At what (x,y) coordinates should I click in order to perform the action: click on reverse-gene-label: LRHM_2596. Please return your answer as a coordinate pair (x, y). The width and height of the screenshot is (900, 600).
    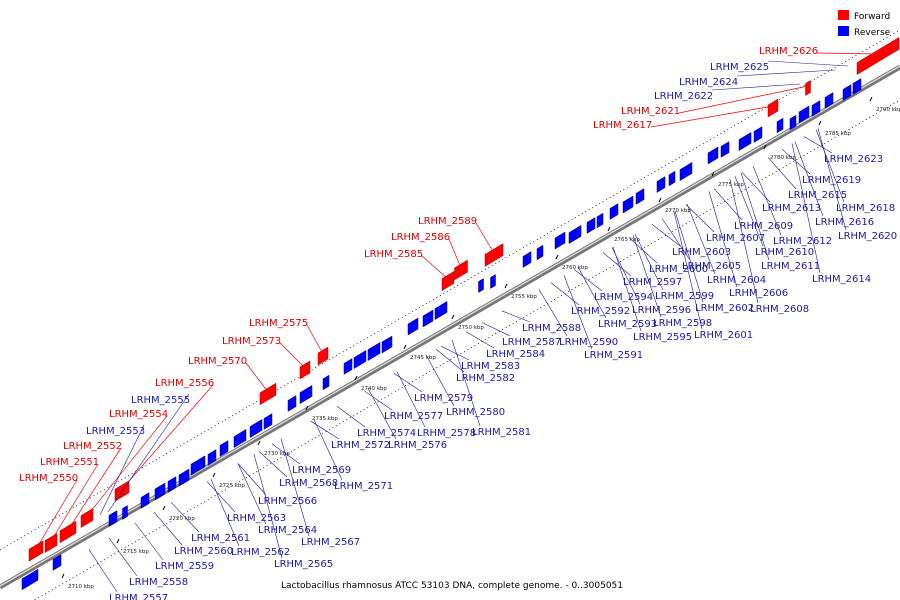
    Looking at the image, I should click on (661, 310).